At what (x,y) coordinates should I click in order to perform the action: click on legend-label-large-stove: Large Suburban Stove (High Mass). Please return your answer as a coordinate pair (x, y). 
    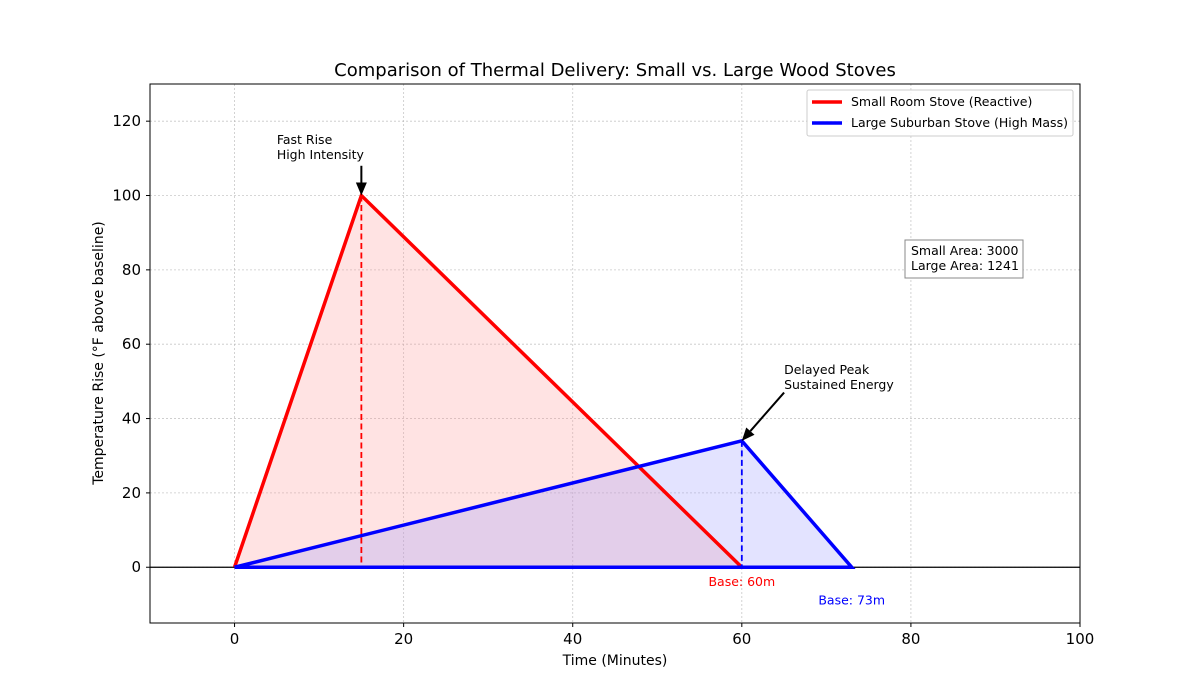
    Looking at the image, I should click on (959, 122).